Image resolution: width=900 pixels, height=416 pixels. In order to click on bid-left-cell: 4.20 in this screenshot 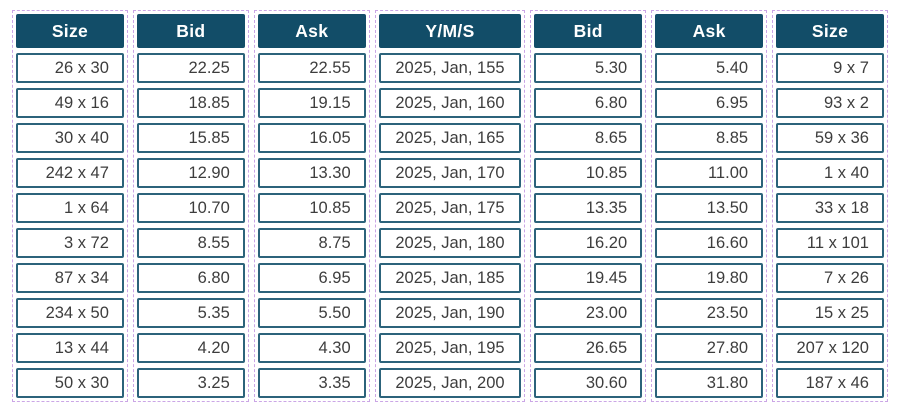, I will do `click(190, 348)`.